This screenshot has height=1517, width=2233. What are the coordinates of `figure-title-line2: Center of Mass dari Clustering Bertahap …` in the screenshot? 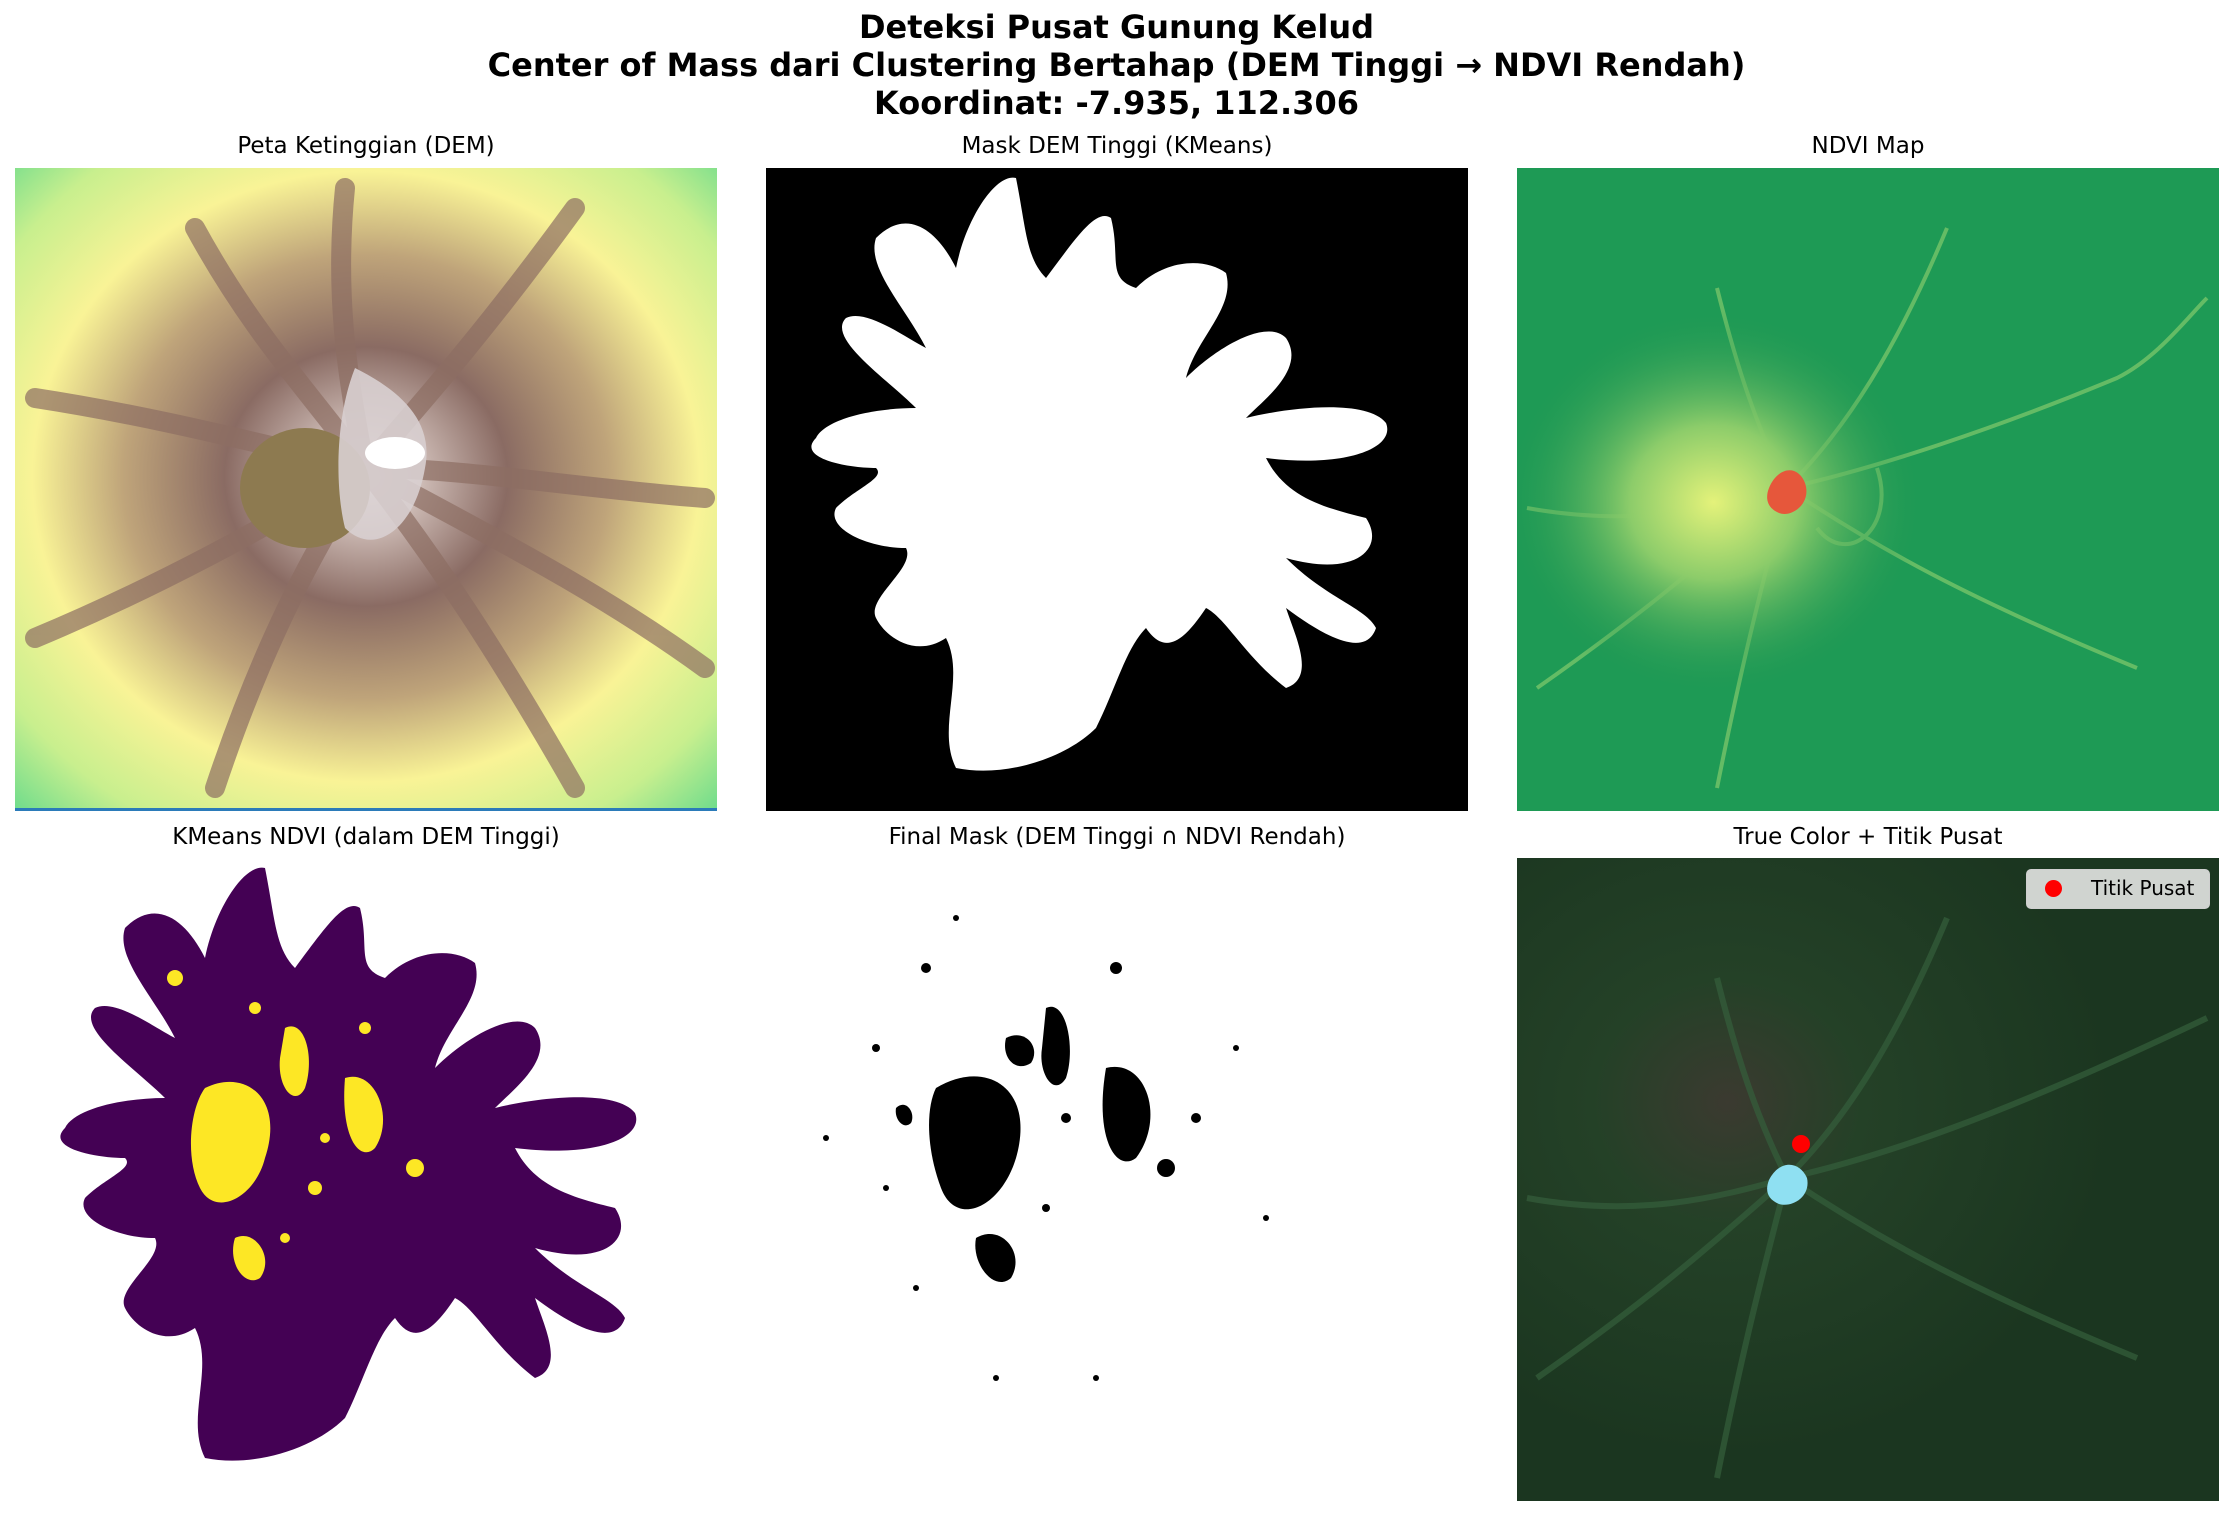 It's located at (1116, 65).